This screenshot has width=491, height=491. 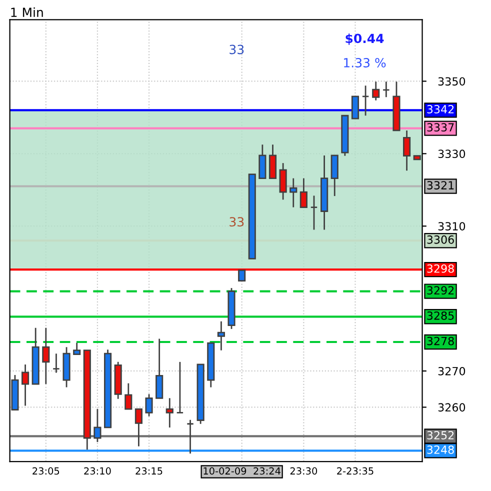 What do you see at coordinates (440, 109) in the screenshot?
I see `ref-line-label: 3342` at bounding box center [440, 109].